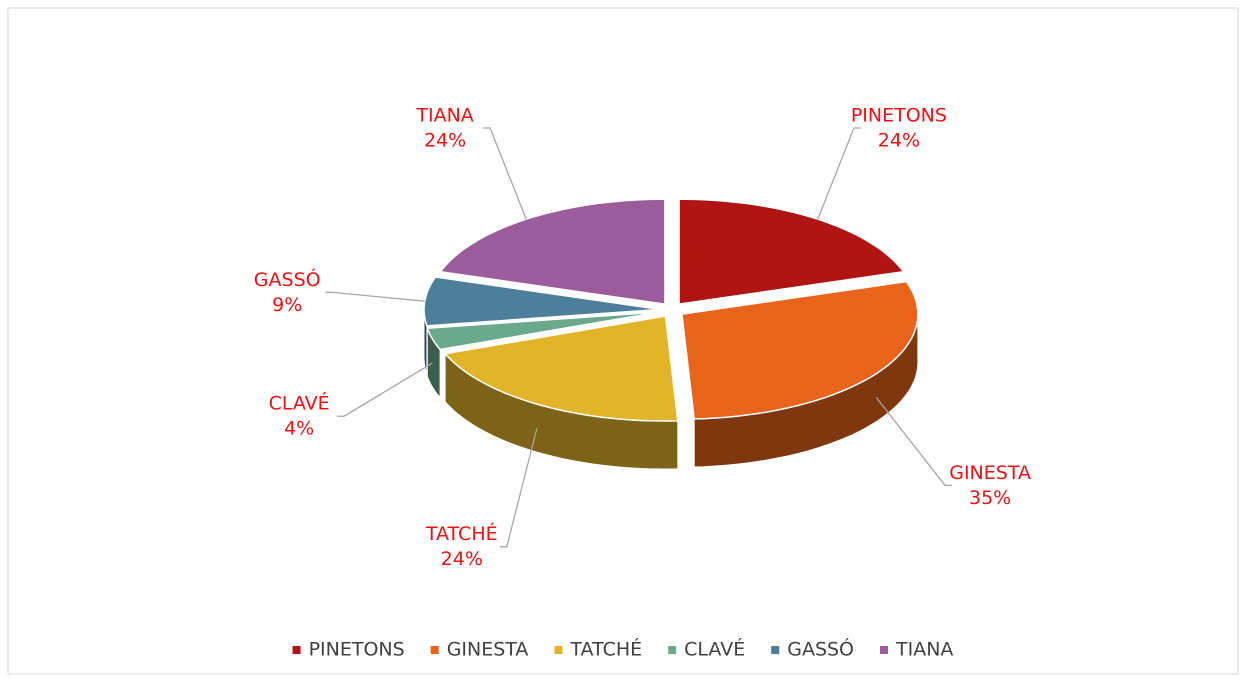 The width and height of the screenshot is (1246, 682). What do you see at coordinates (299, 403) in the screenshot?
I see `data-label-name: CLAVÉ` at bounding box center [299, 403].